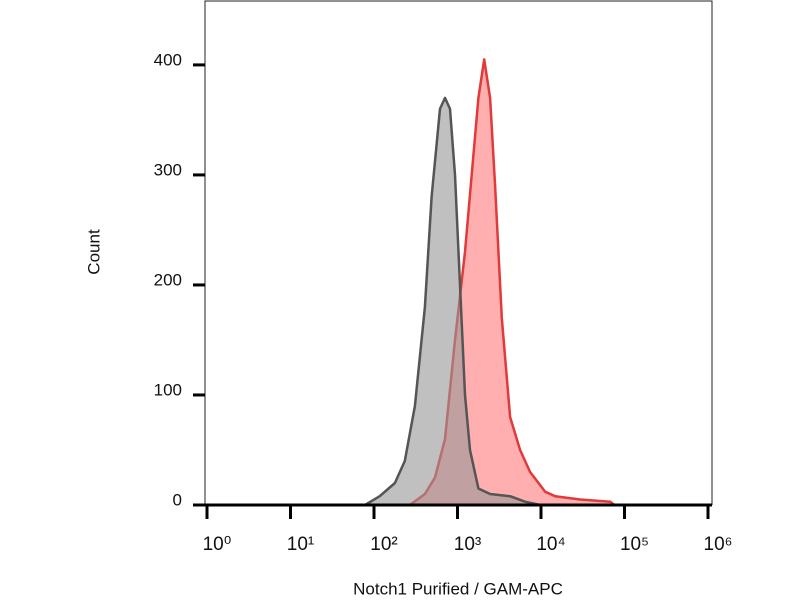  What do you see at coordinates (458, 588) in the screenshot?
I see `x-axis-label: Notch1 Purified / GAM-APC` at bounding box center [458, 588].